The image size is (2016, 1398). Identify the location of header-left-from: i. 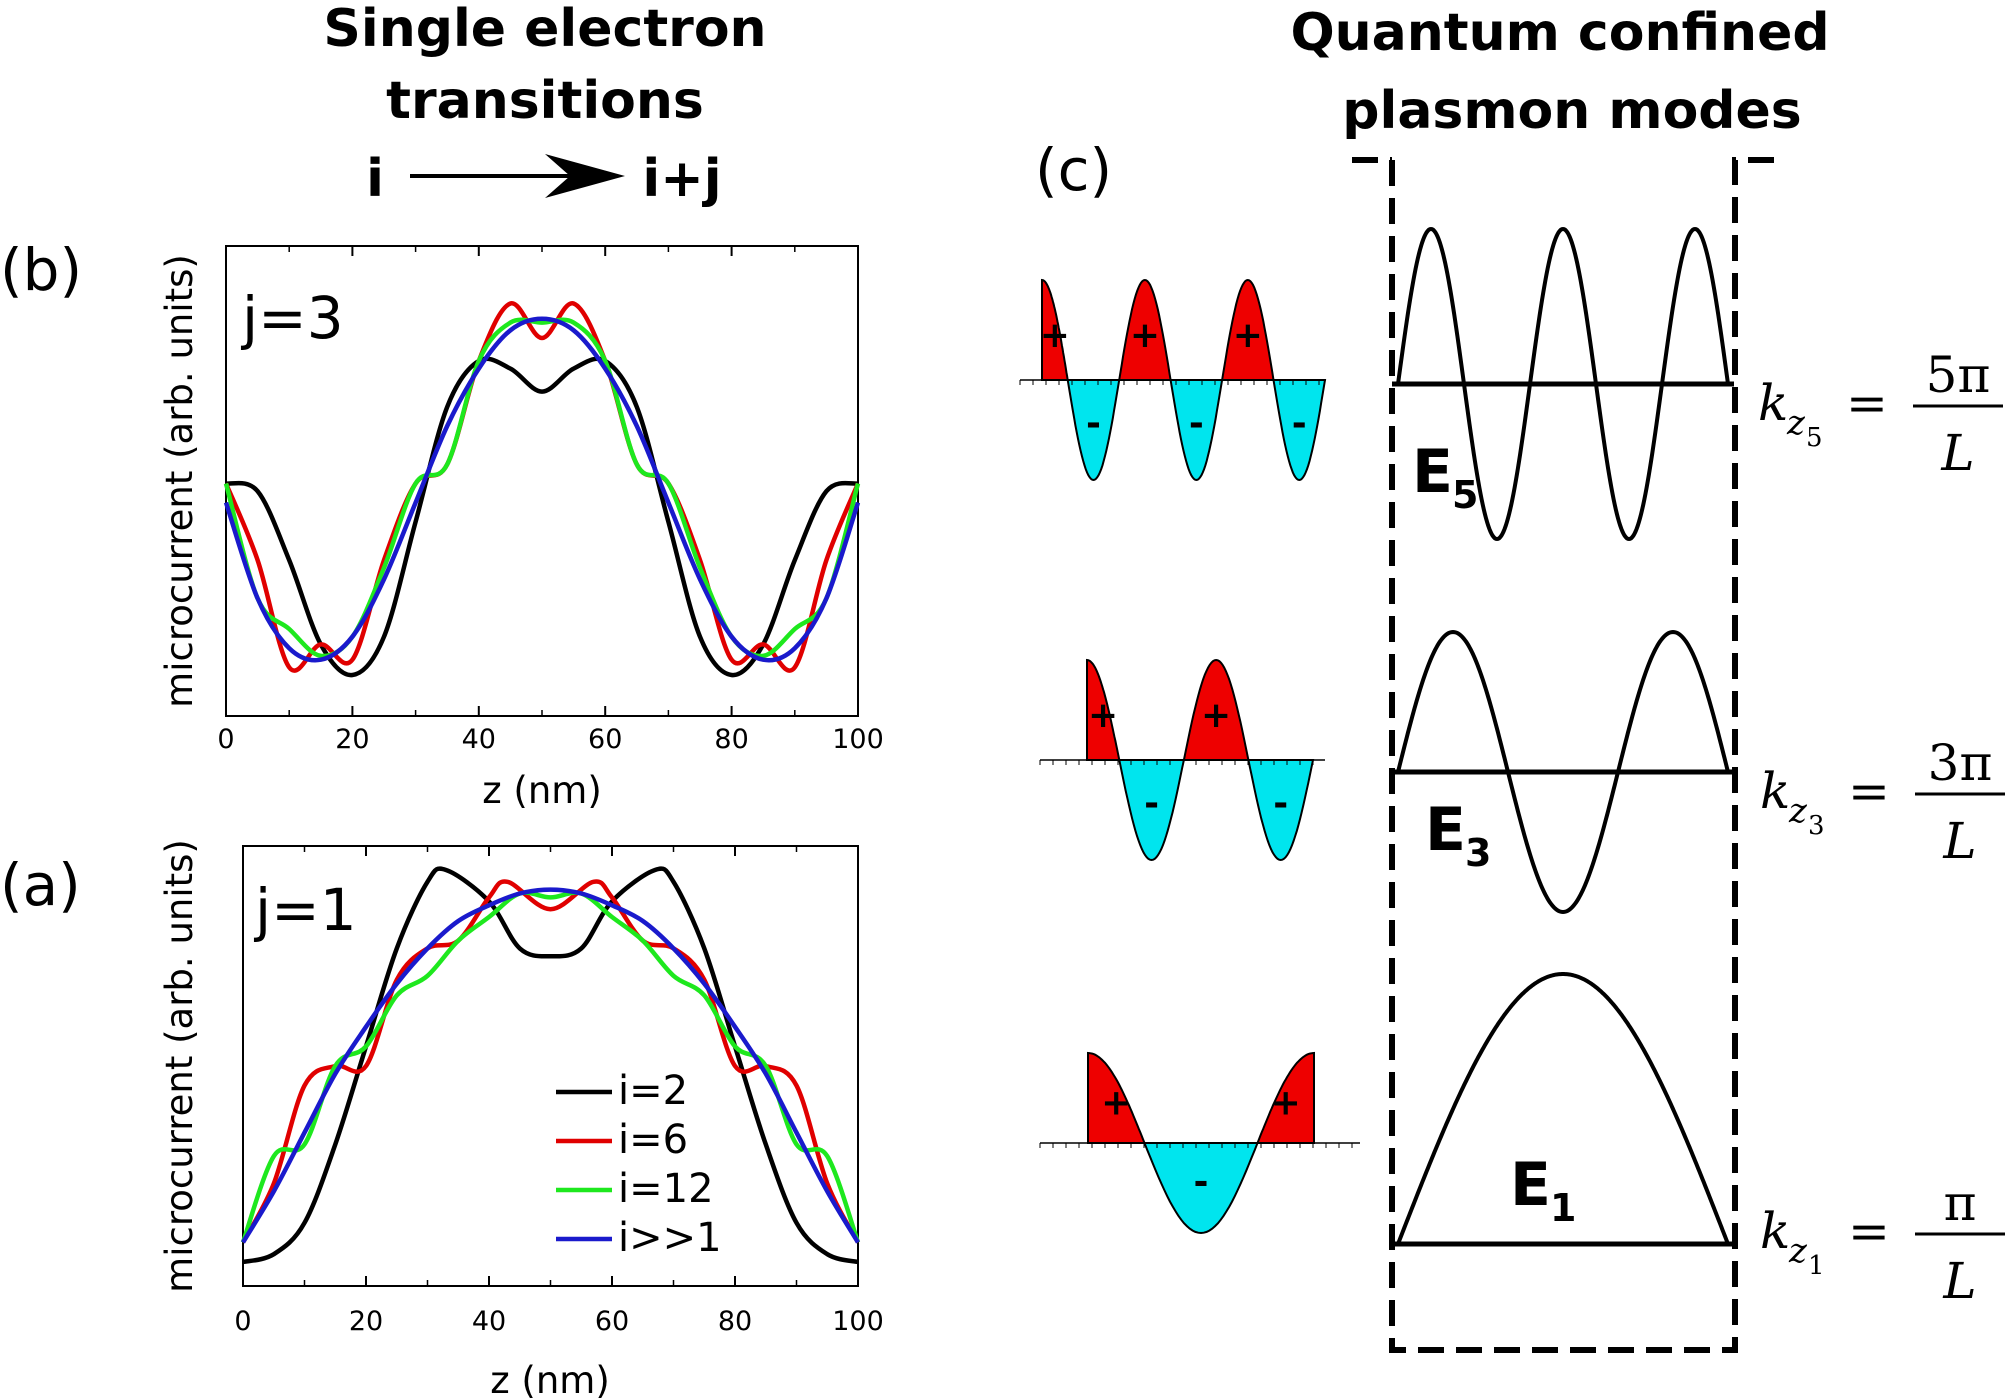
(375, 179).